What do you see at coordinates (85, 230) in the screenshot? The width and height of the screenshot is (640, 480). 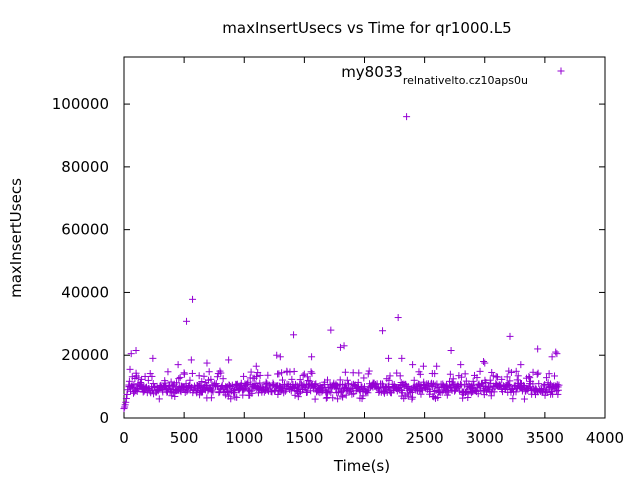 I see `y-tick-label: 60000` at bounding box center [85, 230].